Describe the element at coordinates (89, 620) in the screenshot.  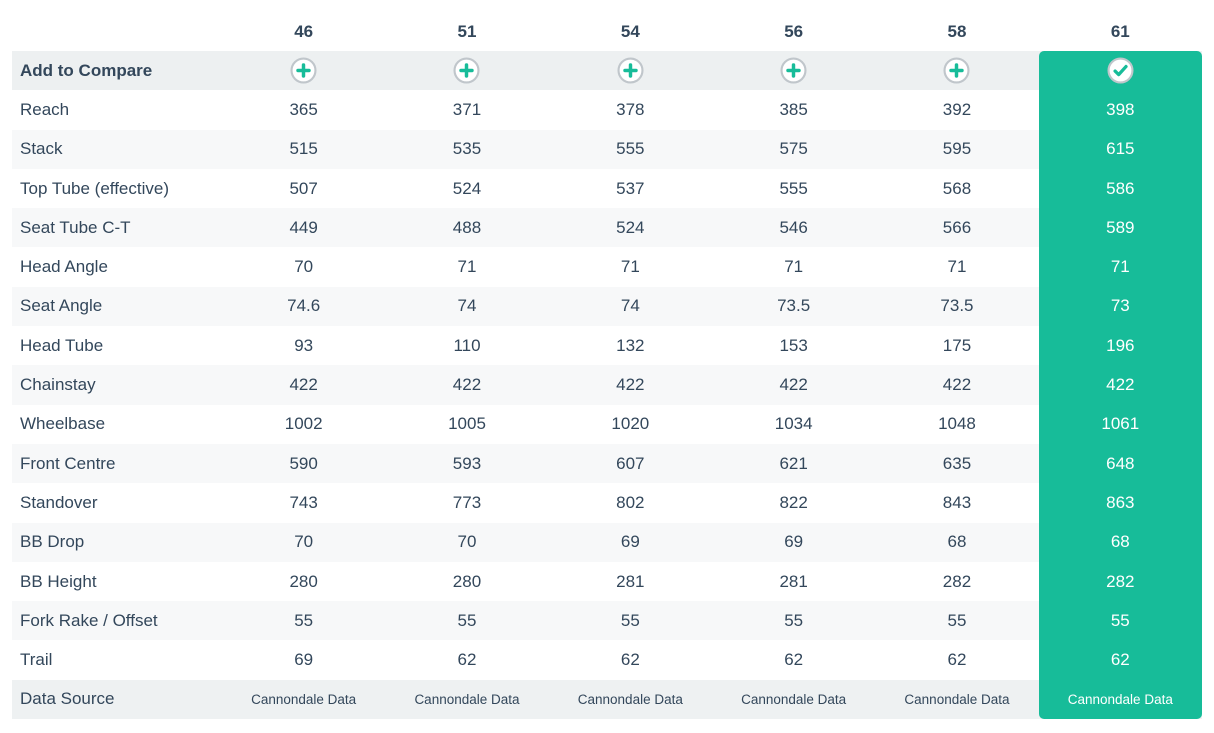
I see `row-label: Fork Rake / Offset` at that location.